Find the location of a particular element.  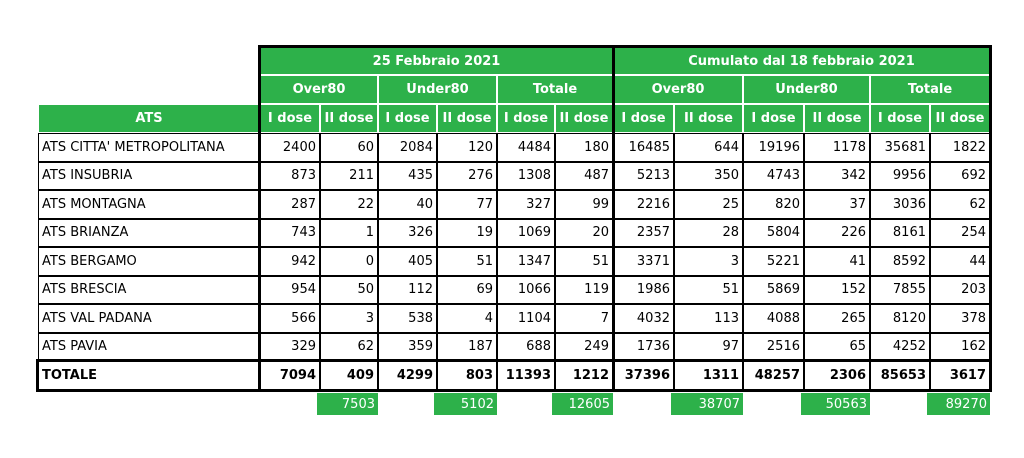

cell: 265 is located at coordinates (837, 318).